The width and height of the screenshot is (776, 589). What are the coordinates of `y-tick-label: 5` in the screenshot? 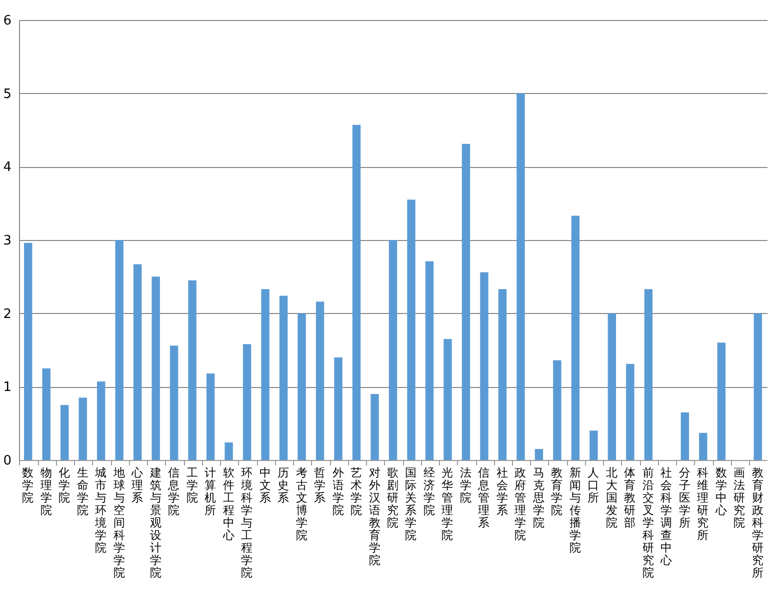 It's located at (7, 94).